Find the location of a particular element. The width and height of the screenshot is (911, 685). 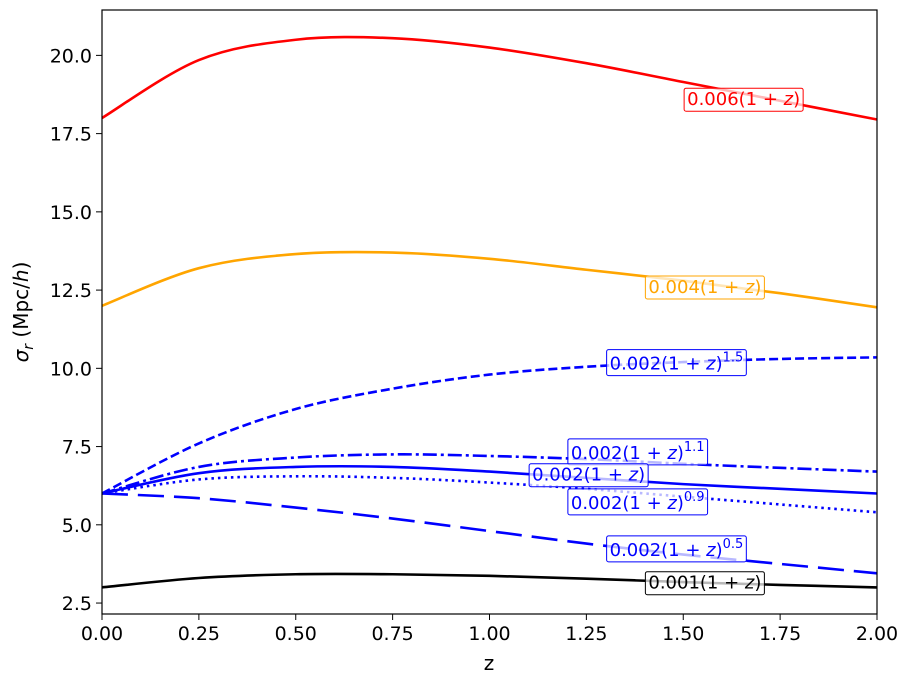

series-label-s002_15: 0.002(1 + z)1.5 is located at coordinates (676, 363).